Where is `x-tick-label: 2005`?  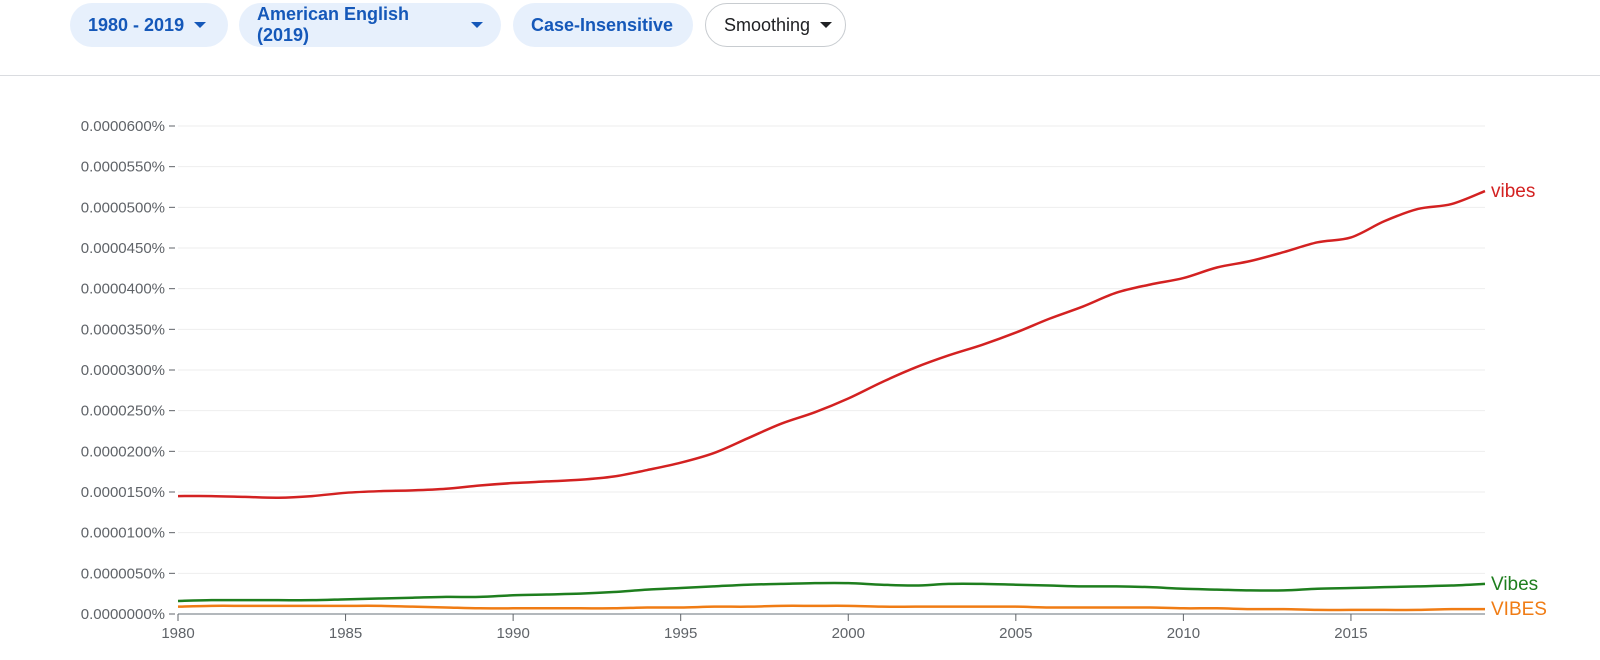
x-tick-label: 2005 is located at coordinates (1015, 633).